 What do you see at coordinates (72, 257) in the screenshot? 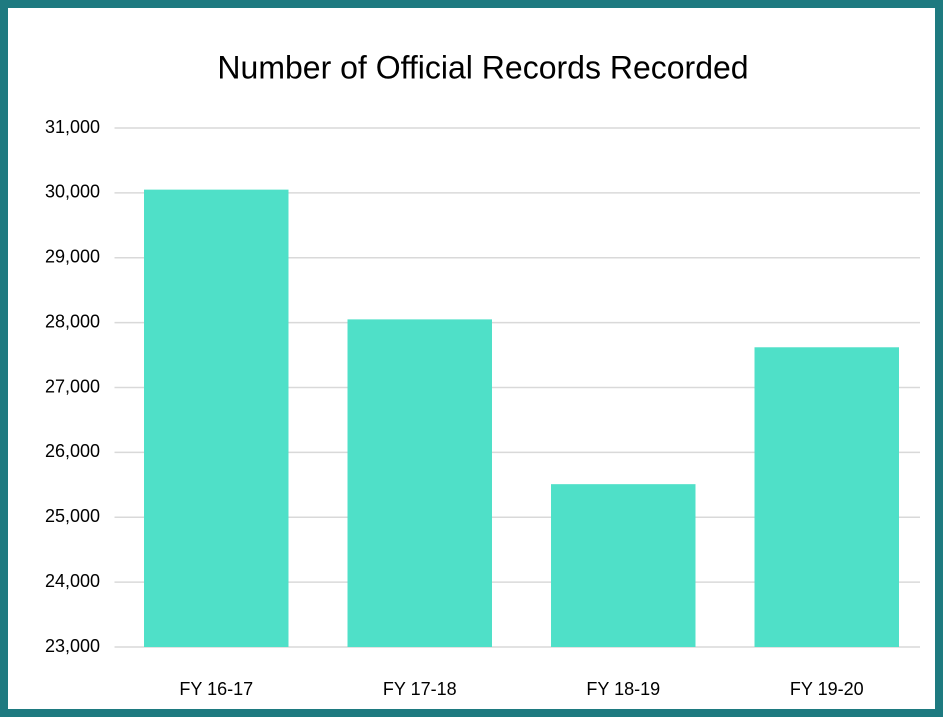
I see `y-tick-label: 29,000` at bounding box center [72, 257].